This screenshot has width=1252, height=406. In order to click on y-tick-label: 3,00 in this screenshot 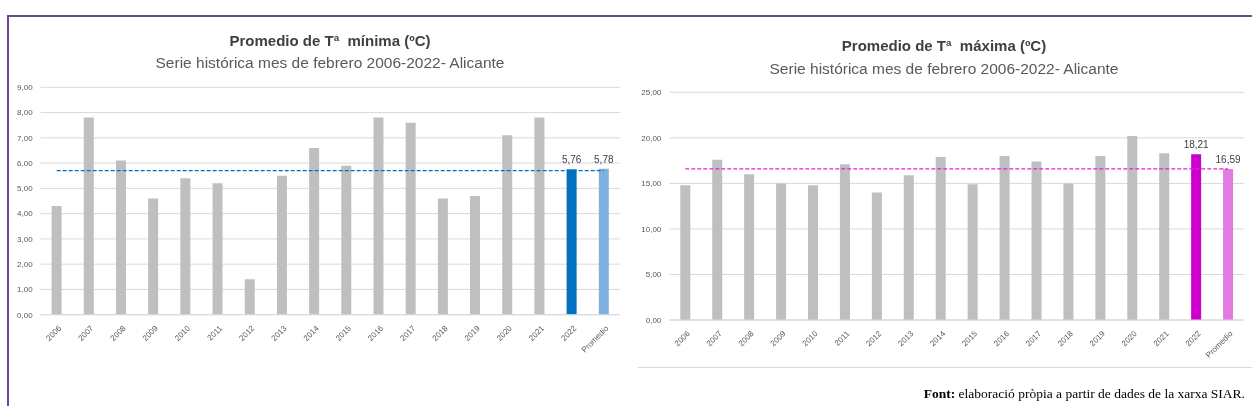, I will do `click(25, 239)`.